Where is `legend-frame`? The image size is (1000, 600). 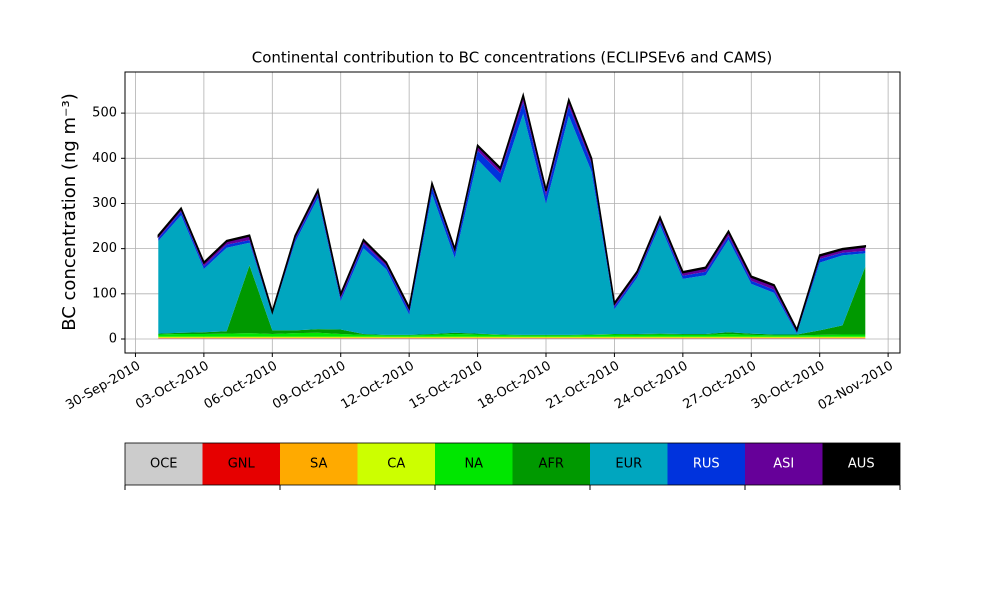 legend-frame is located at coordinates (512, 464).